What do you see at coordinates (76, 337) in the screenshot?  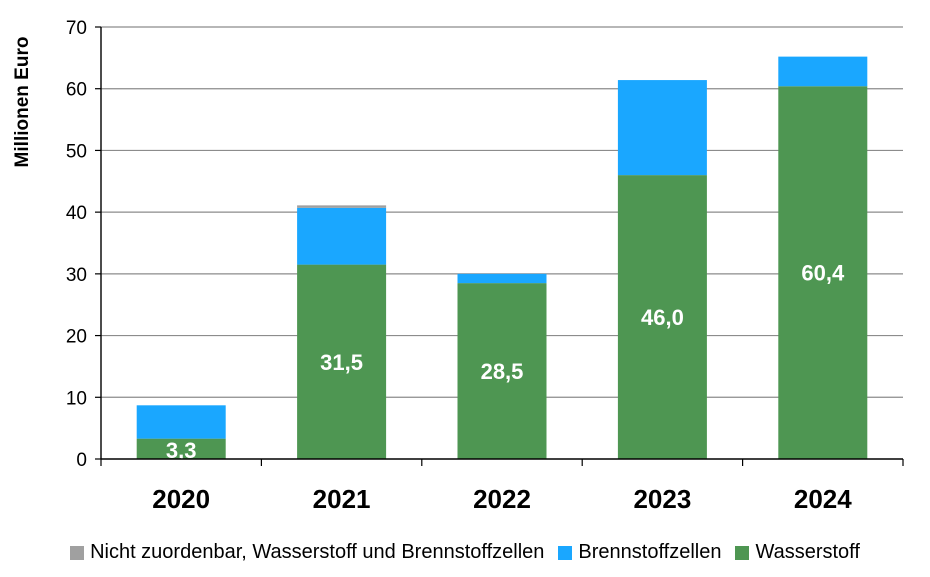 I see `y-tick-label: 20` at bounding box center [76, 337].